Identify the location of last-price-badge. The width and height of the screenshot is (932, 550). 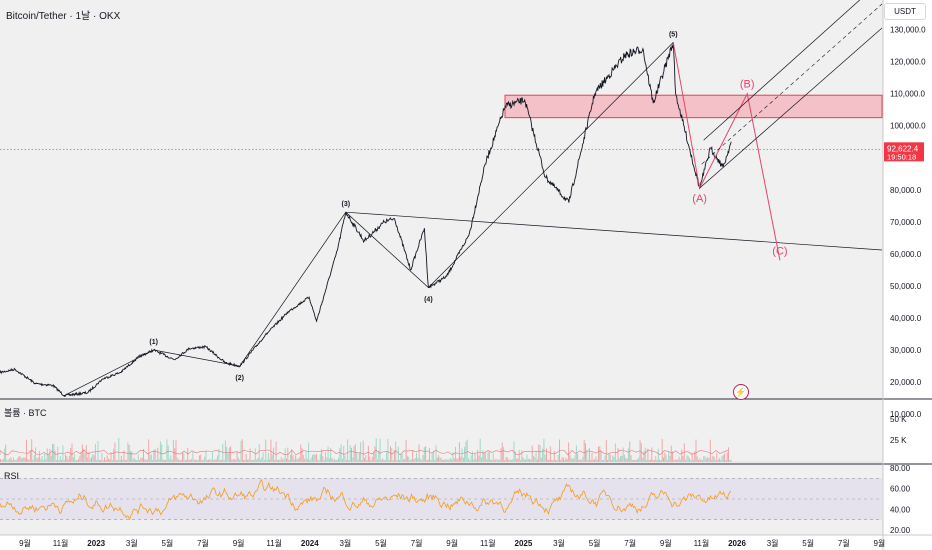
(904, 152).